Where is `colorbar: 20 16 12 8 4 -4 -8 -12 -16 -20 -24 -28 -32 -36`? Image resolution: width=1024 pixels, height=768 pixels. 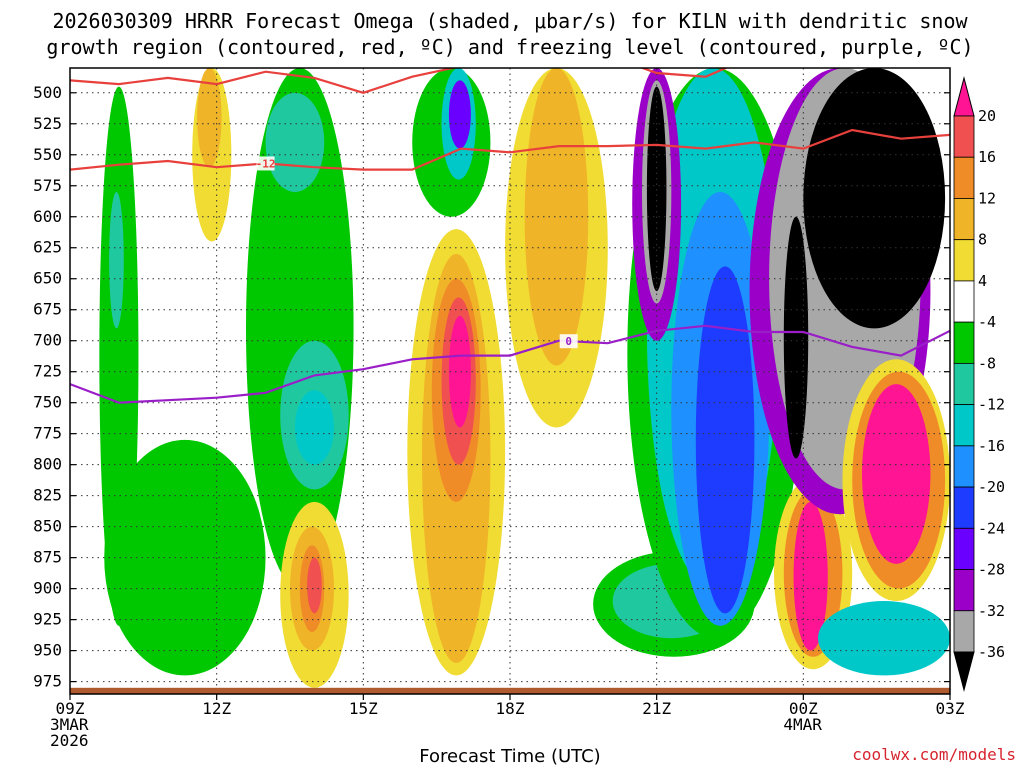
colorbar: 20 16 12 8 4 -4 -8 -12 -16 -20 -24 -28 -32 -36 is located at coordinates (979, 384).